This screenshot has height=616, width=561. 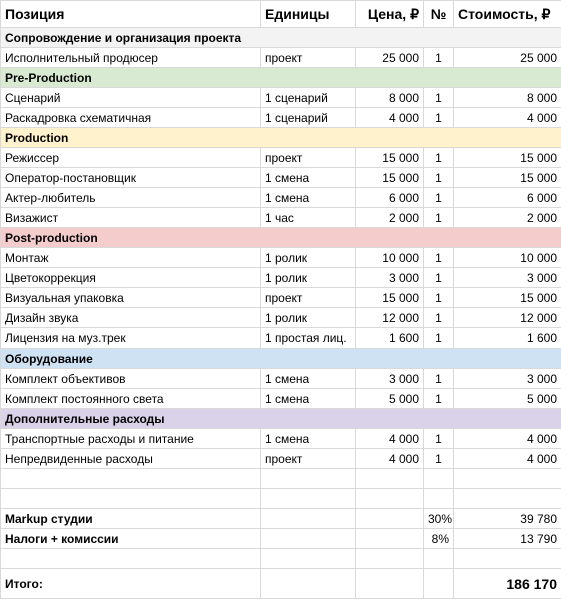 What do you see at coordinates (507, 257) in the screenshot?
I see `item-cost-cell: 10 000` at bounding box center [507, 257].